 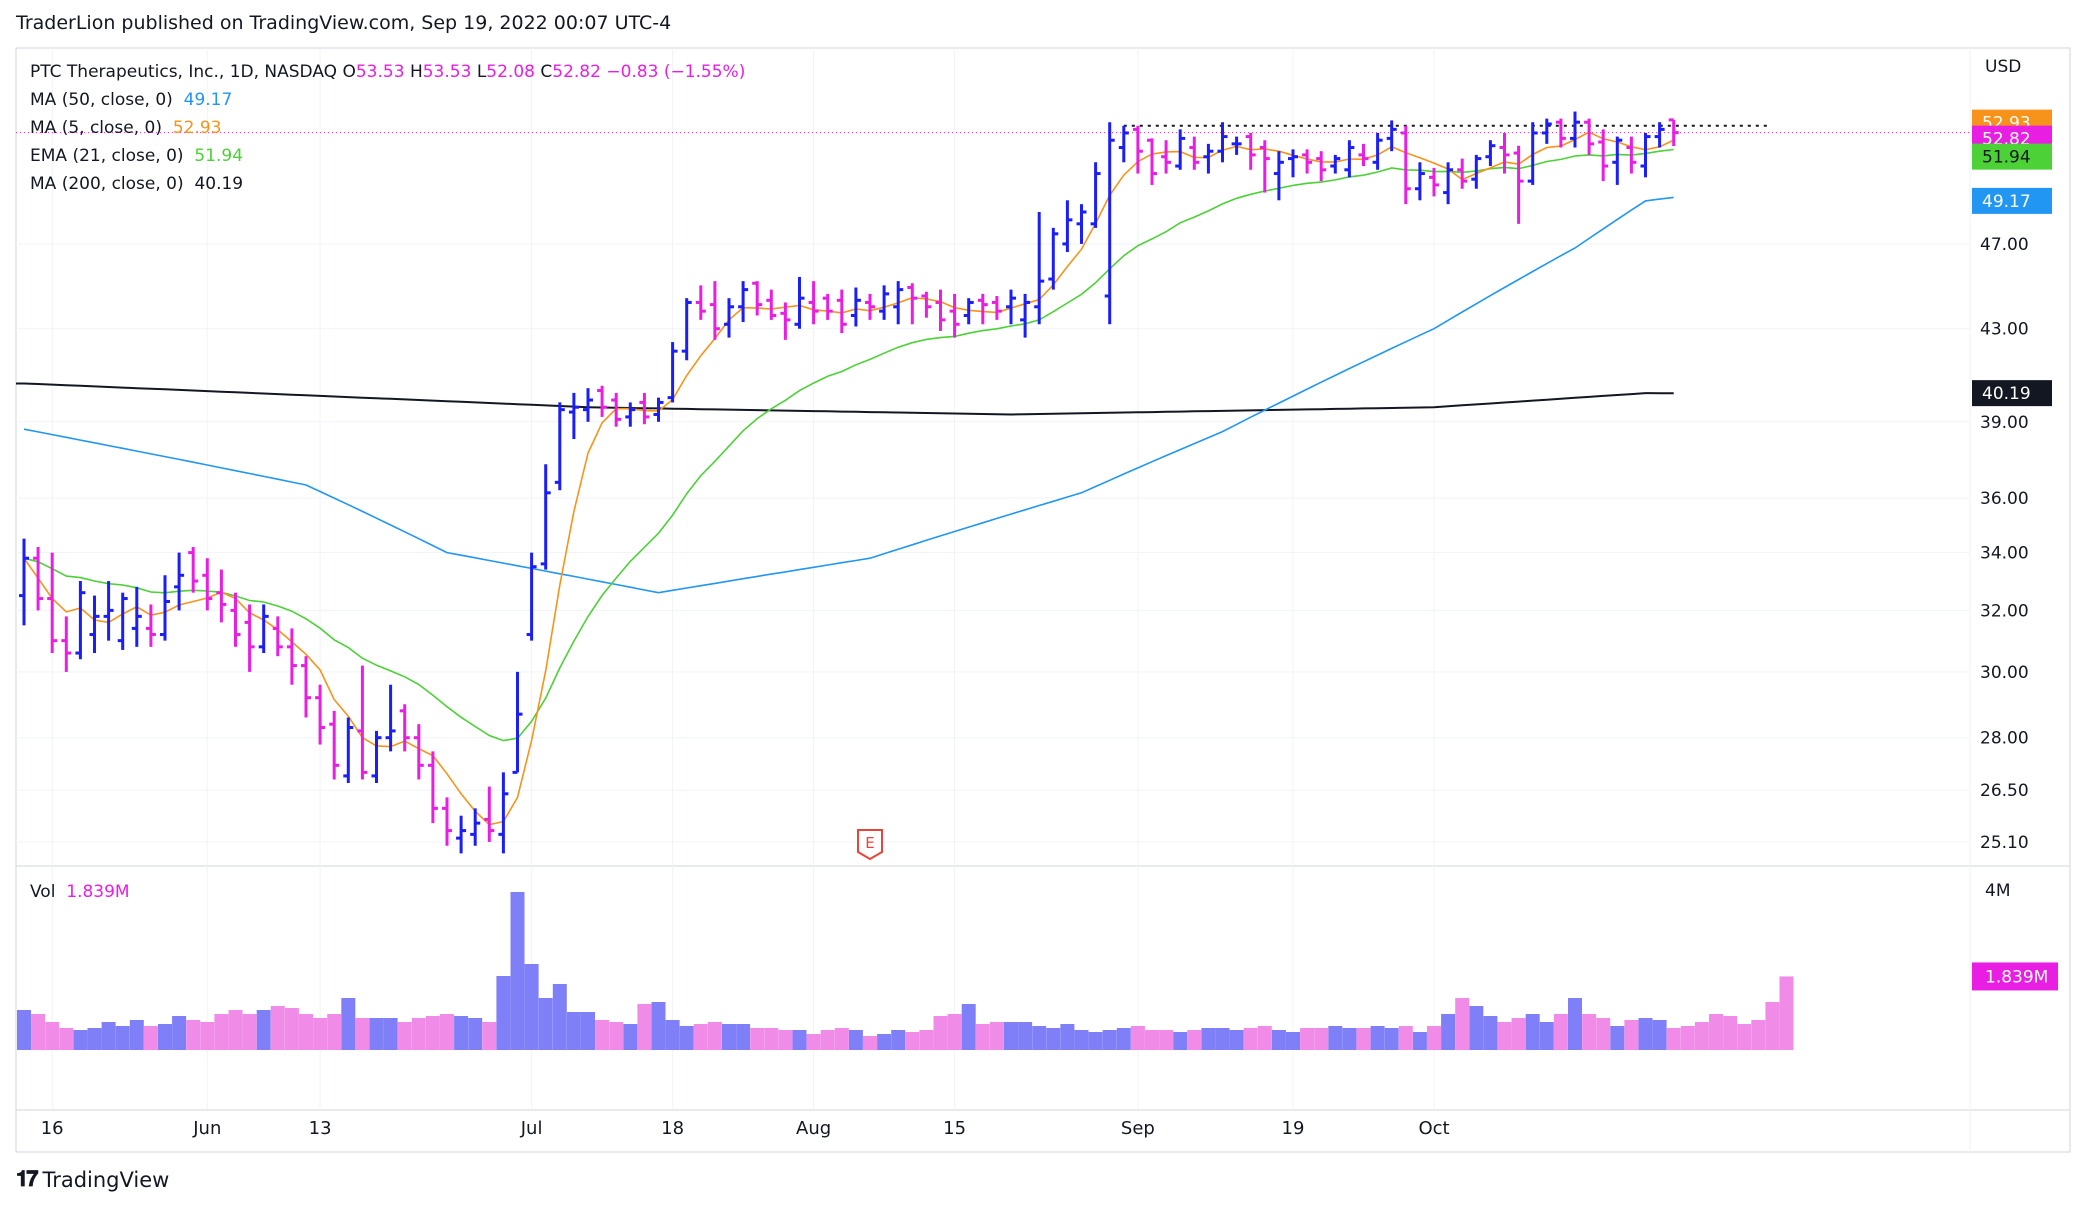 I want to click on time-tick-label: 15, so click(x=954, y=1128).